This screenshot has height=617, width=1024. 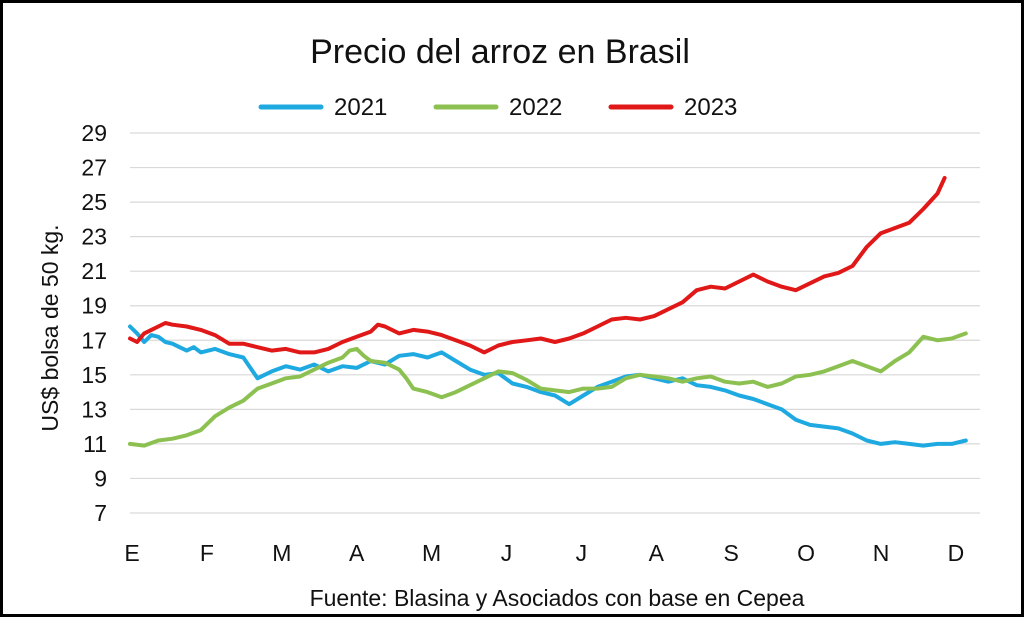 What do you see at coordinates (94, 306) in the screenshot?
I see `y-tick-label: 19` at bounding box center [94, 306].